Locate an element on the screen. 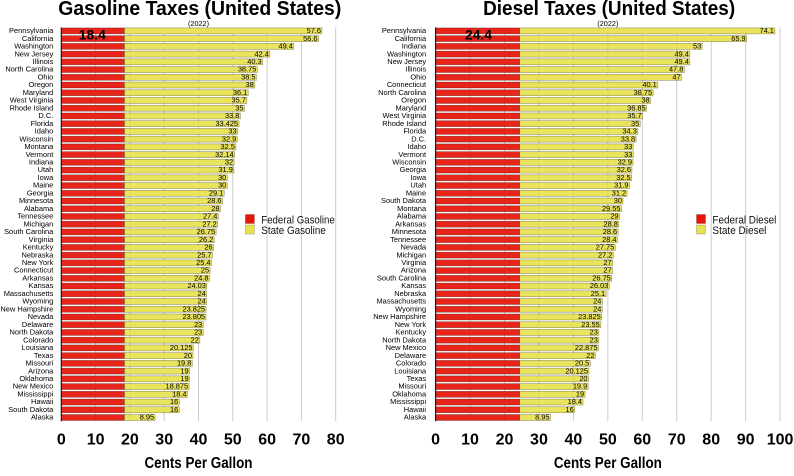 The width and height of the screenshot is (794, 476). svg-text: 40.3 is located at coordinates (254, 61).